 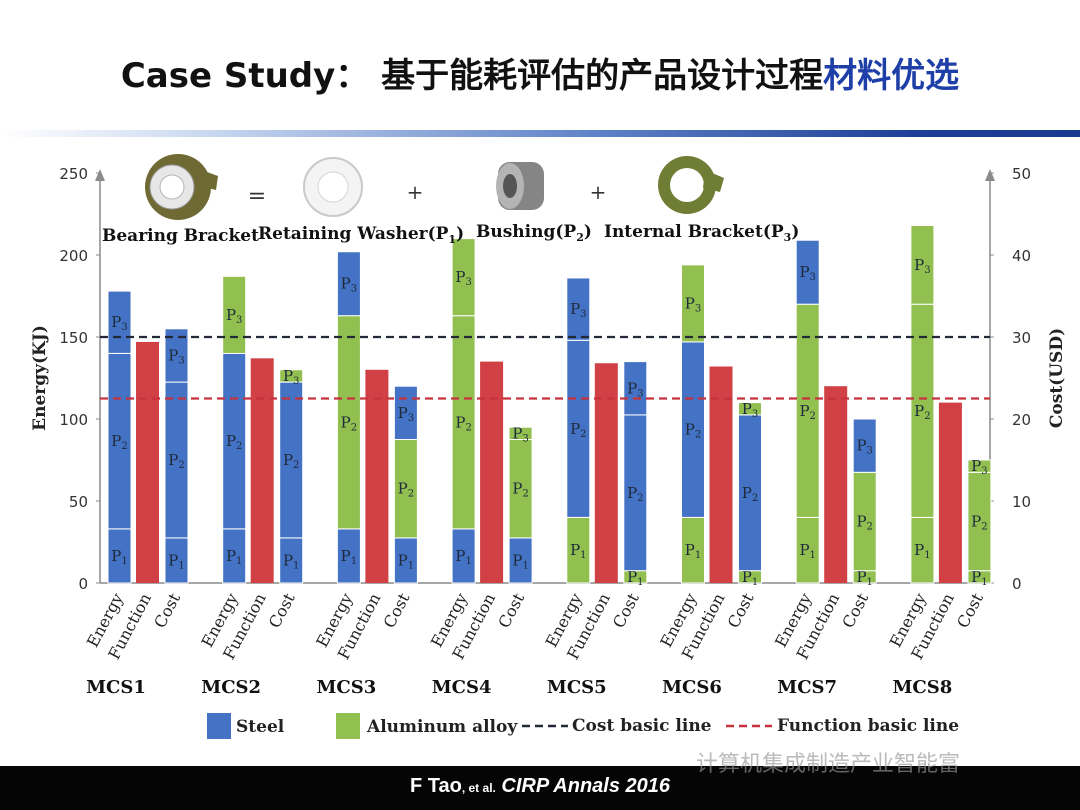 What do you see at coordinates (1021, 174) in the screenshot?
I see `right-tick-label: 50` at bounding box center [1021, 174].